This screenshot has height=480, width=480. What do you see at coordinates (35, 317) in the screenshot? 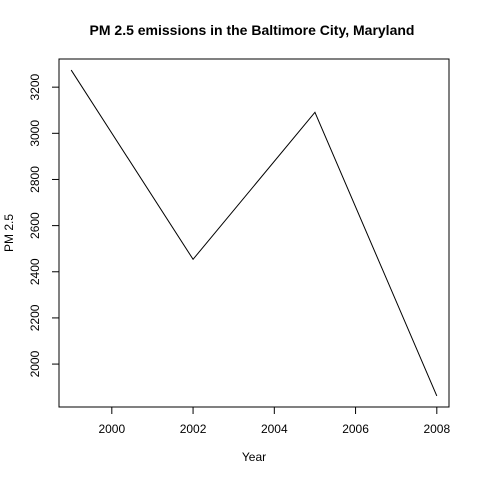
I see `y-tick-label-2200: 2200` at bounding box center [35, 317].